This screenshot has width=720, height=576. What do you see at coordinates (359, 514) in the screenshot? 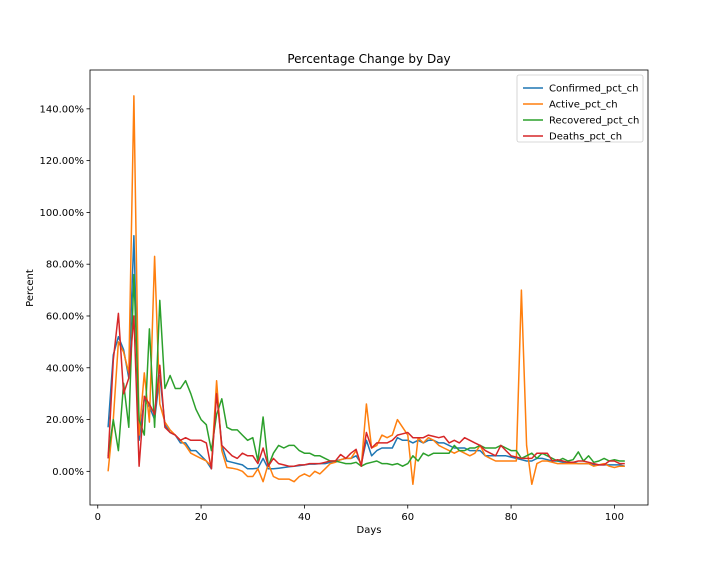
I see `x-axis-ticks: 0 20 40 60 80 100` at bounding box center [359, 514].